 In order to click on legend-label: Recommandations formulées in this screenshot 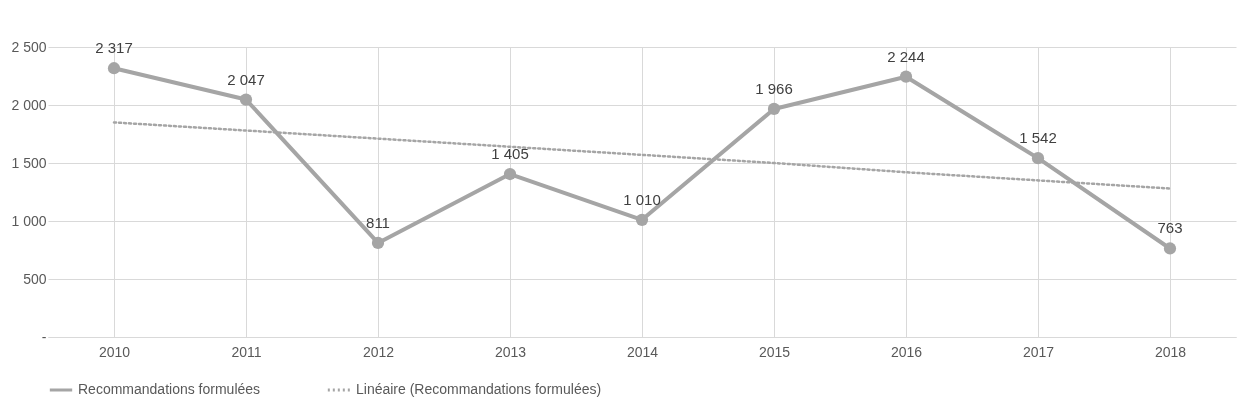, I will do `click(169, 389)`.